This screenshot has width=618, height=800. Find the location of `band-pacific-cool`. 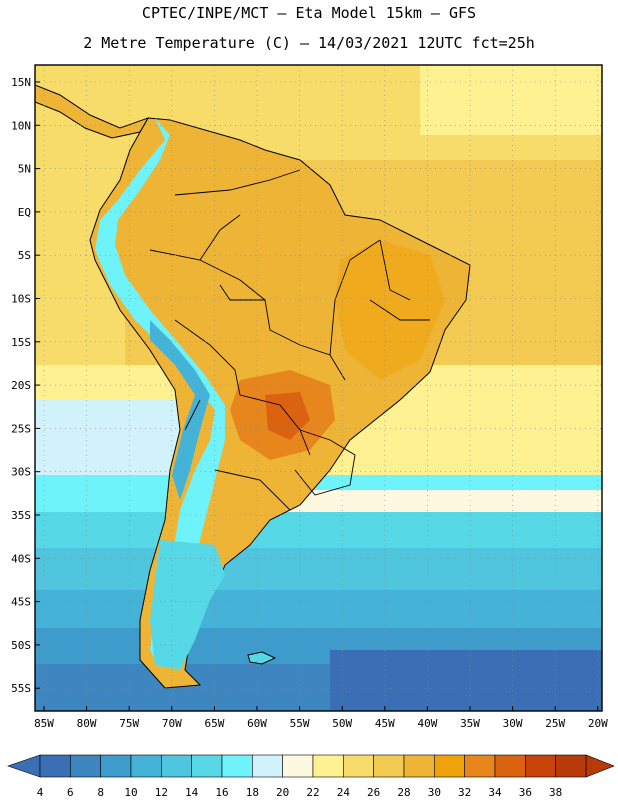

band-pacific-cool is located at coordinates (110, 440).